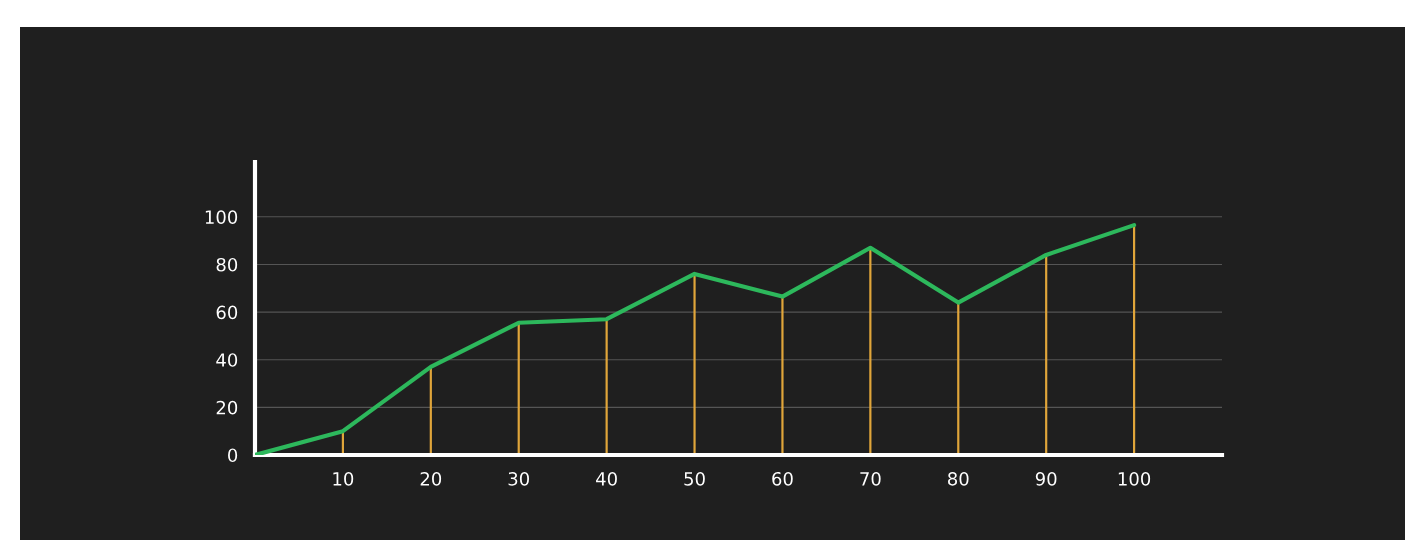  Describe the element at coordinates (606, 478) in the screenshot. I see `x-tick-label: 40` at that location.